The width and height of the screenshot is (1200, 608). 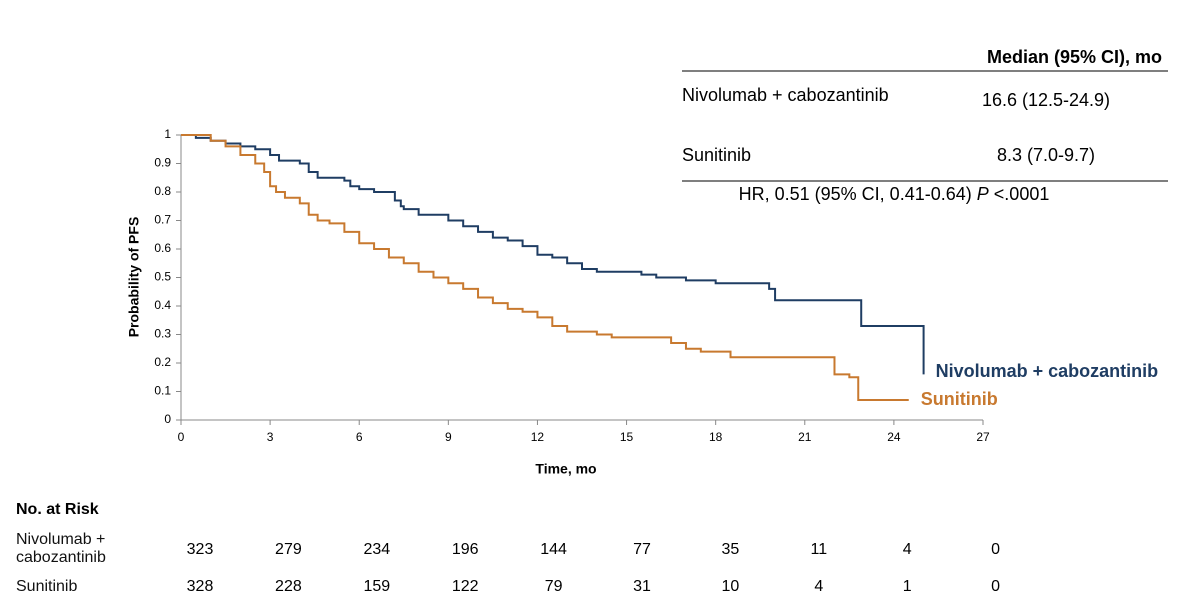 I want to click on table-row-name: Nivolumab + cabozantinib, so click(x=785, y=95).